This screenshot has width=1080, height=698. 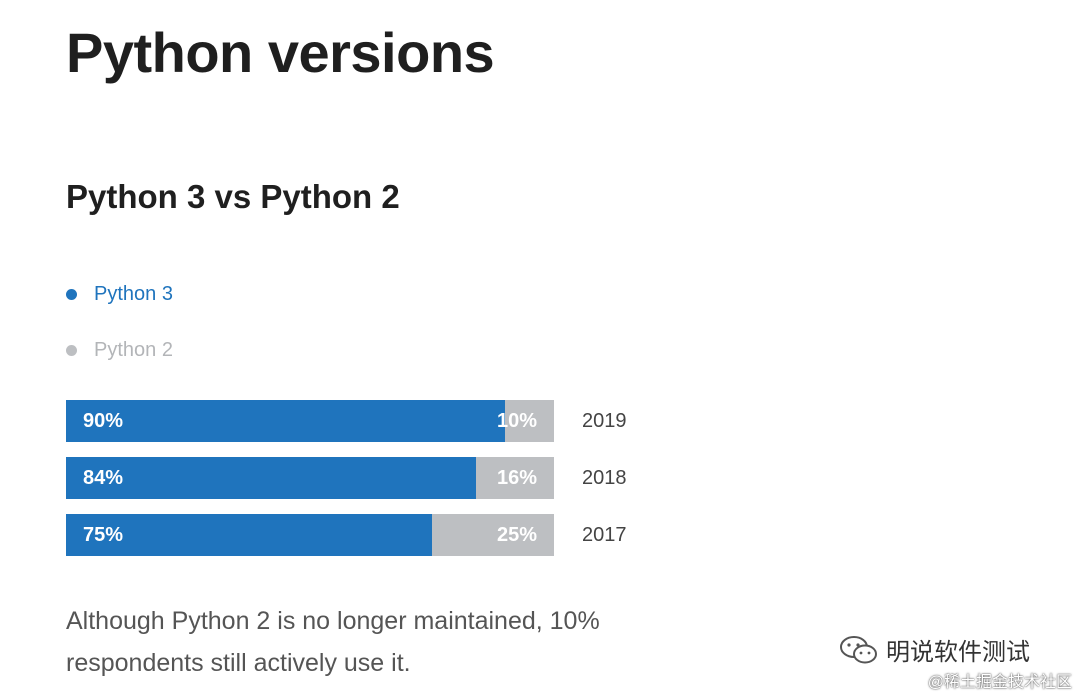 I want to click on data-label-python3-2018: 84%, so click(x=103, y=478).